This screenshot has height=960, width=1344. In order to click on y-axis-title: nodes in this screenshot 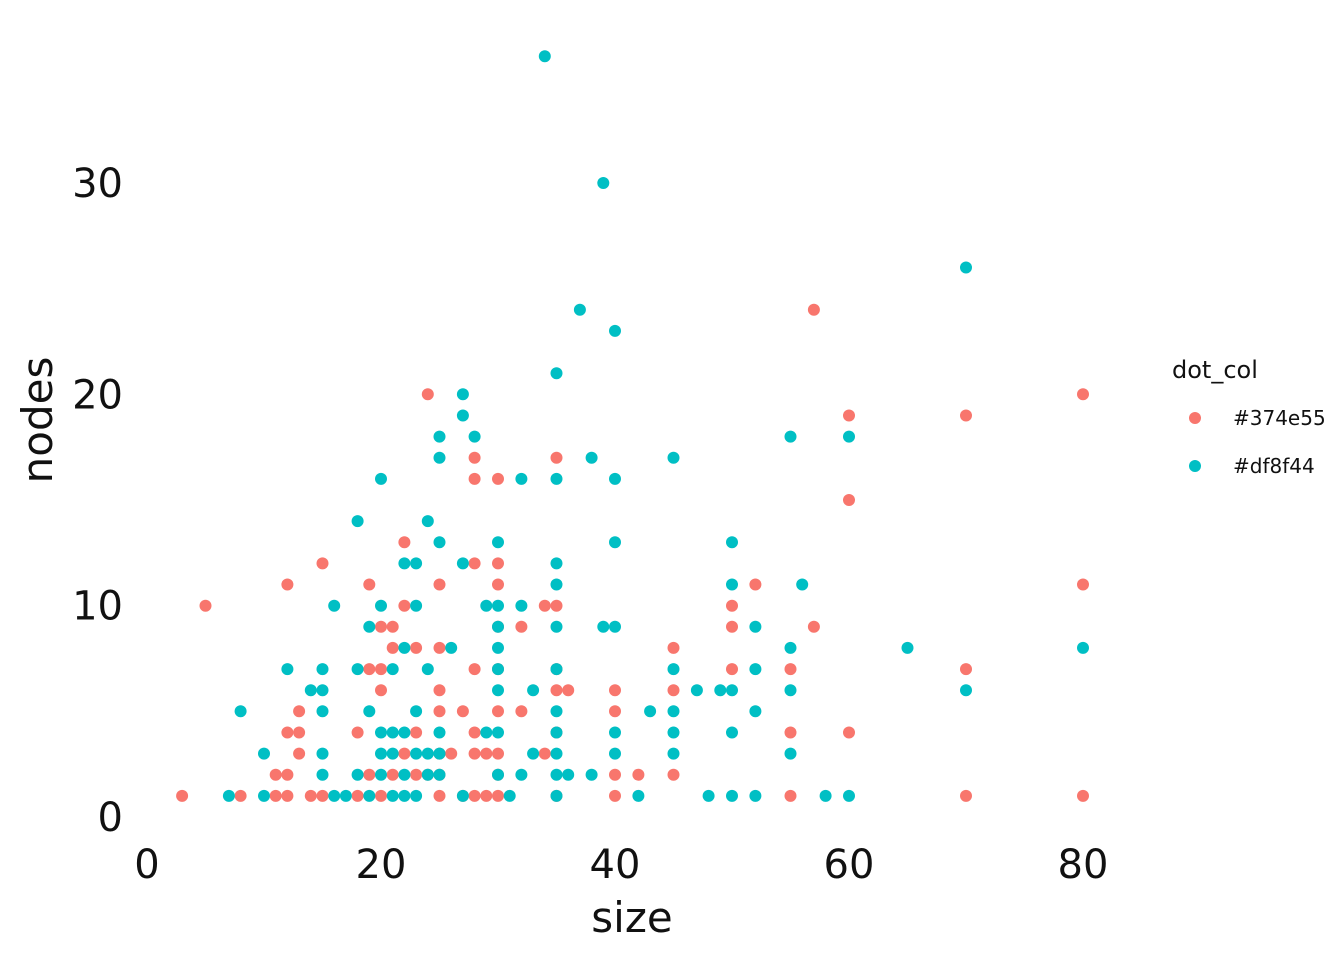, I will do `click(37, 420)`.